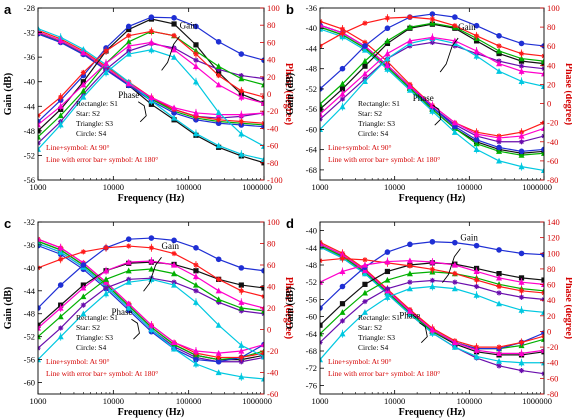 The width and height of the screenshot is (572, 418). Describe the element at coordinates (359, 361) in the screenshot. I see `legend-note: Line+symbol: At 90°` at that location.